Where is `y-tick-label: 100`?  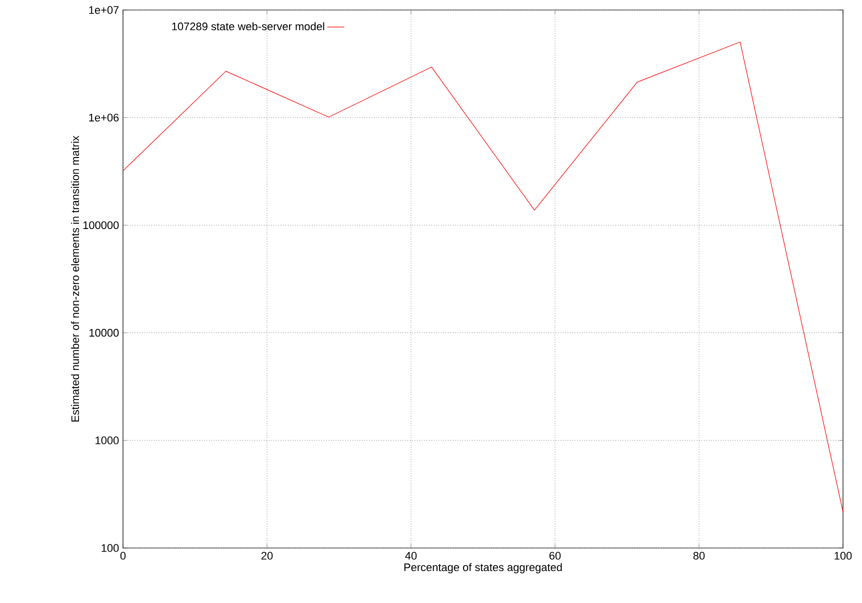 y-tick-label: 100 is located at coordinates (110, 548).